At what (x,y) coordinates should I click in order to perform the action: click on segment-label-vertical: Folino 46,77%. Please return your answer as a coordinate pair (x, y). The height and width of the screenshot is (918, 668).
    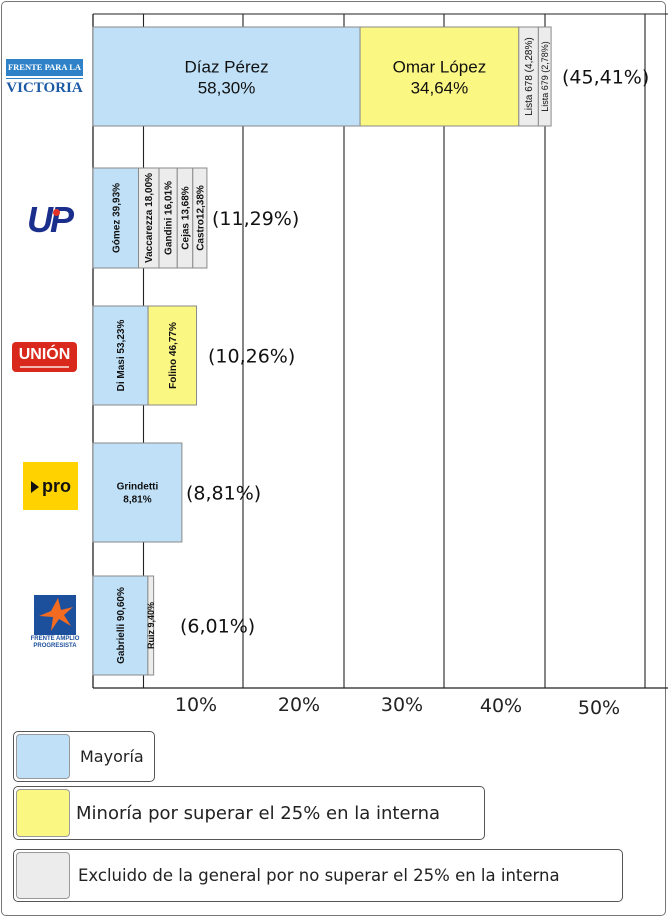
    Looking at the image, I should click on (173, 355).